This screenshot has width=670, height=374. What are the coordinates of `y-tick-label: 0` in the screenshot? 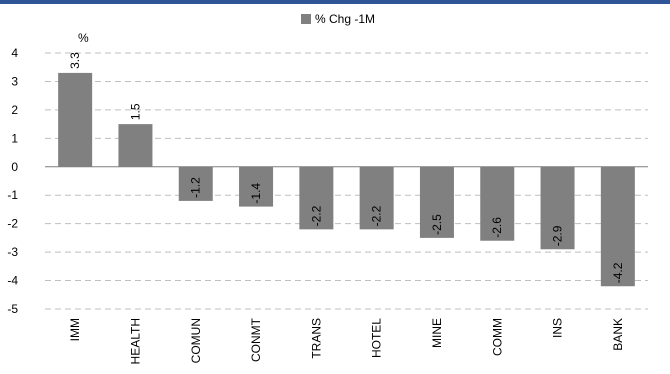 It's located at (14, 167).